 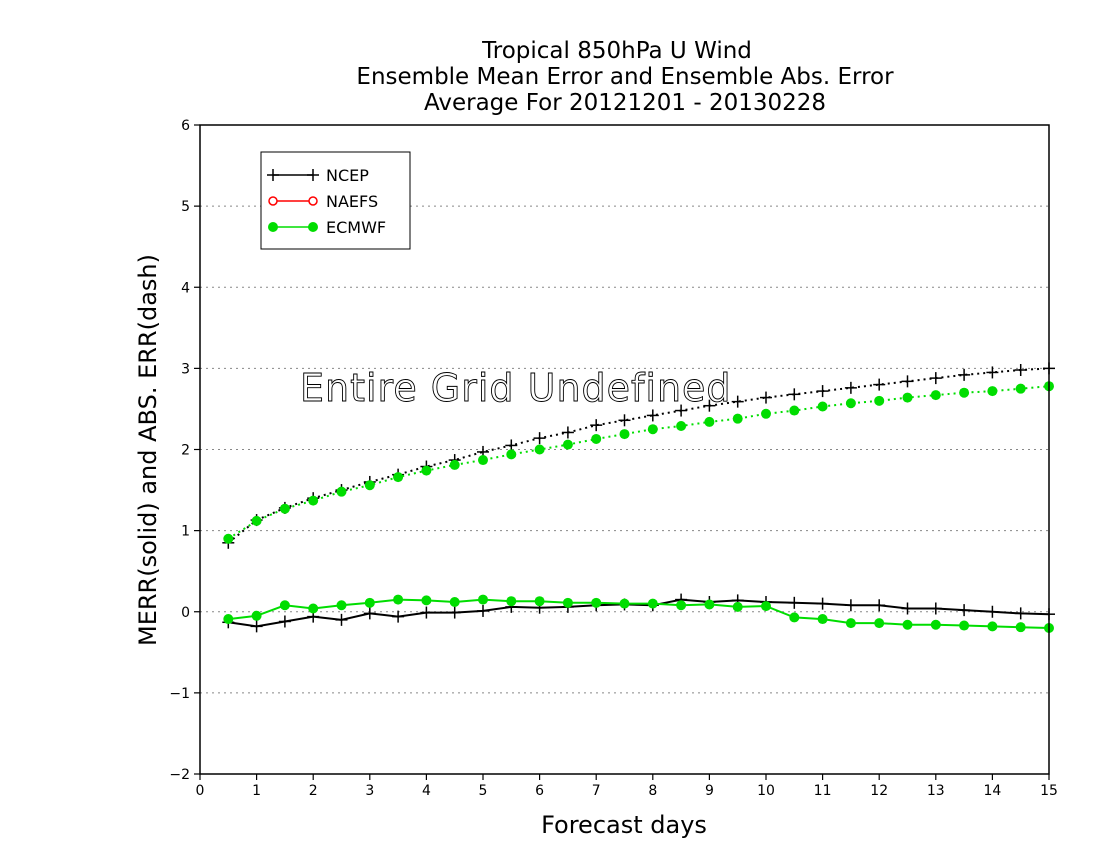 I want to click on y-tick-label-0: −2, so click(x=179, y=775).